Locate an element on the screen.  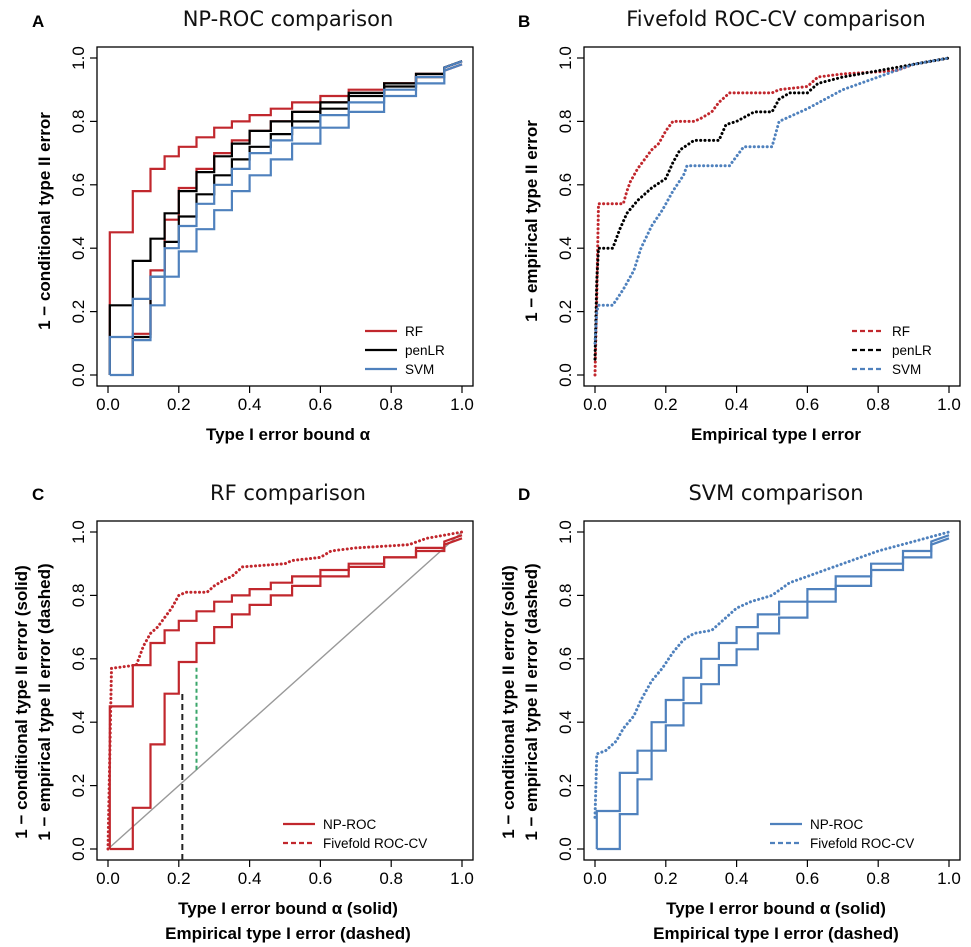
panel-a-x-tick-label: 0.6 is located at coordinates (321, 404).